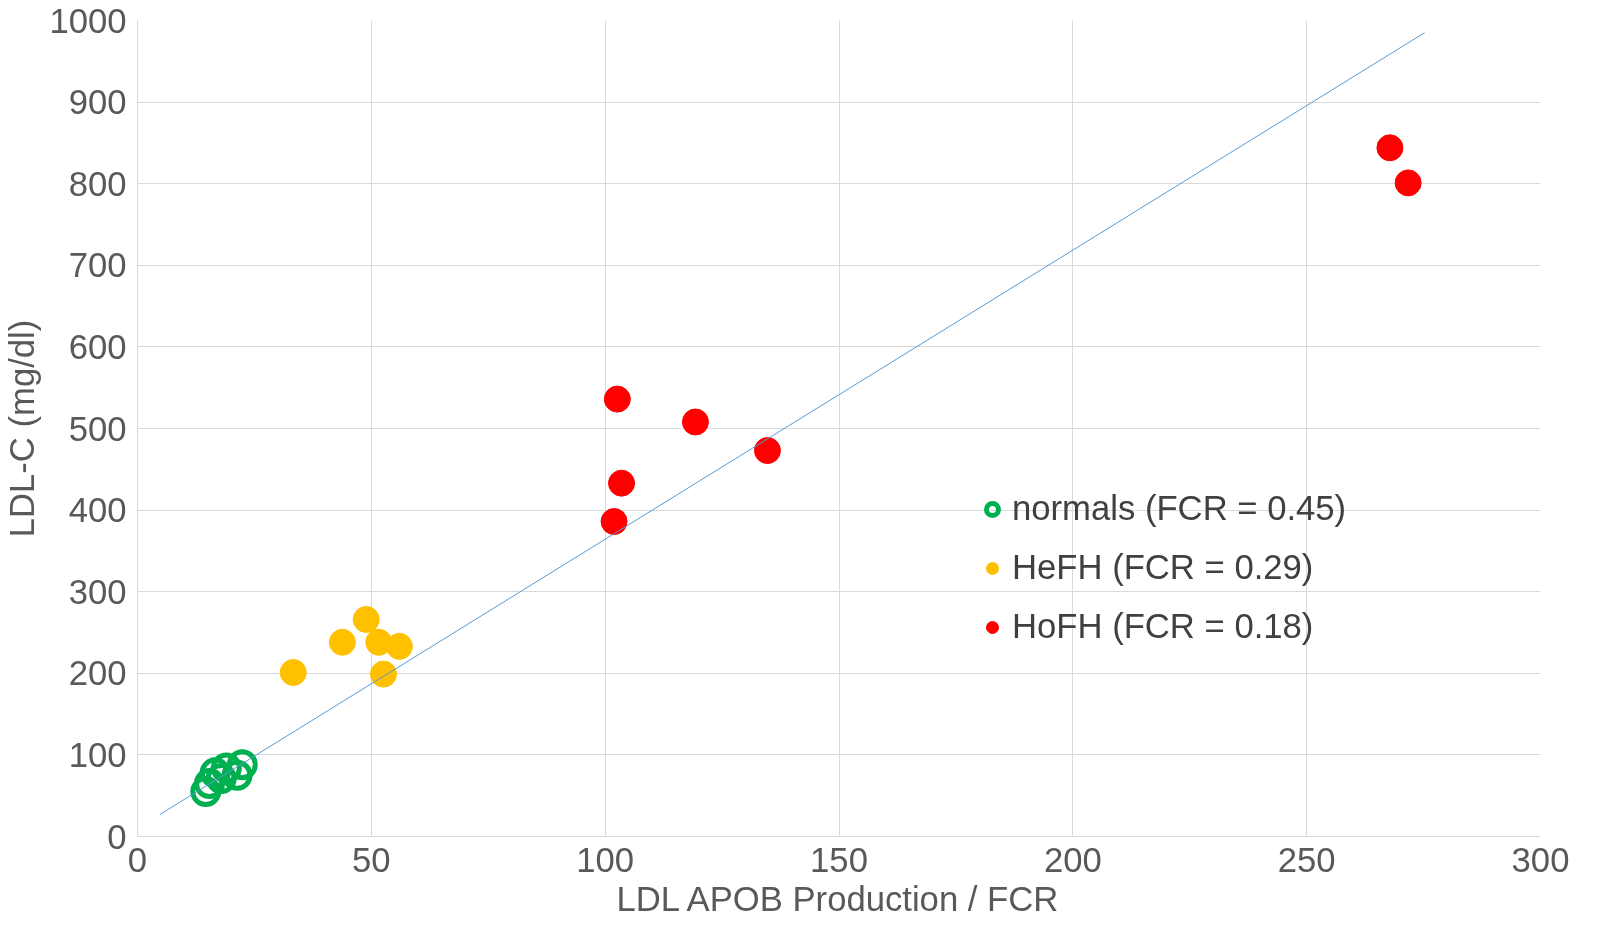 This screenshot has width=1607, height=929. Describe the element at coordinates (22, 428) in the screenshot. I see `y-axis-title: LDL-C (mg/dl)` at that location.